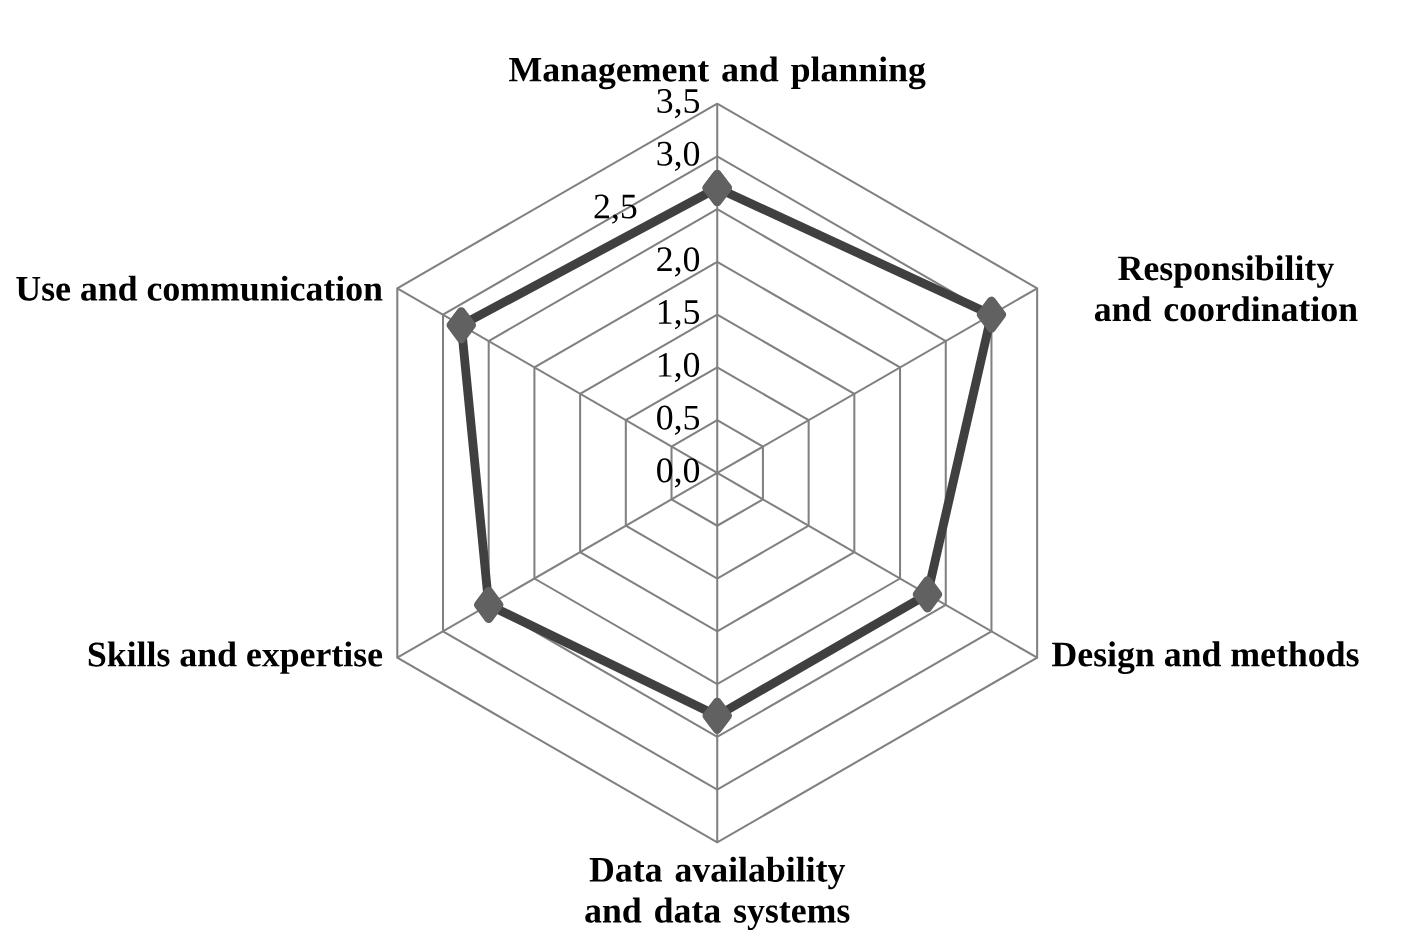 Image resolution: width=1414 pixels, height=944 pixels. What do you see at coordinates (235, 657) in the screenshot?
I see `spoke-label: Skills and expertise` at bounding box center [235, 657].